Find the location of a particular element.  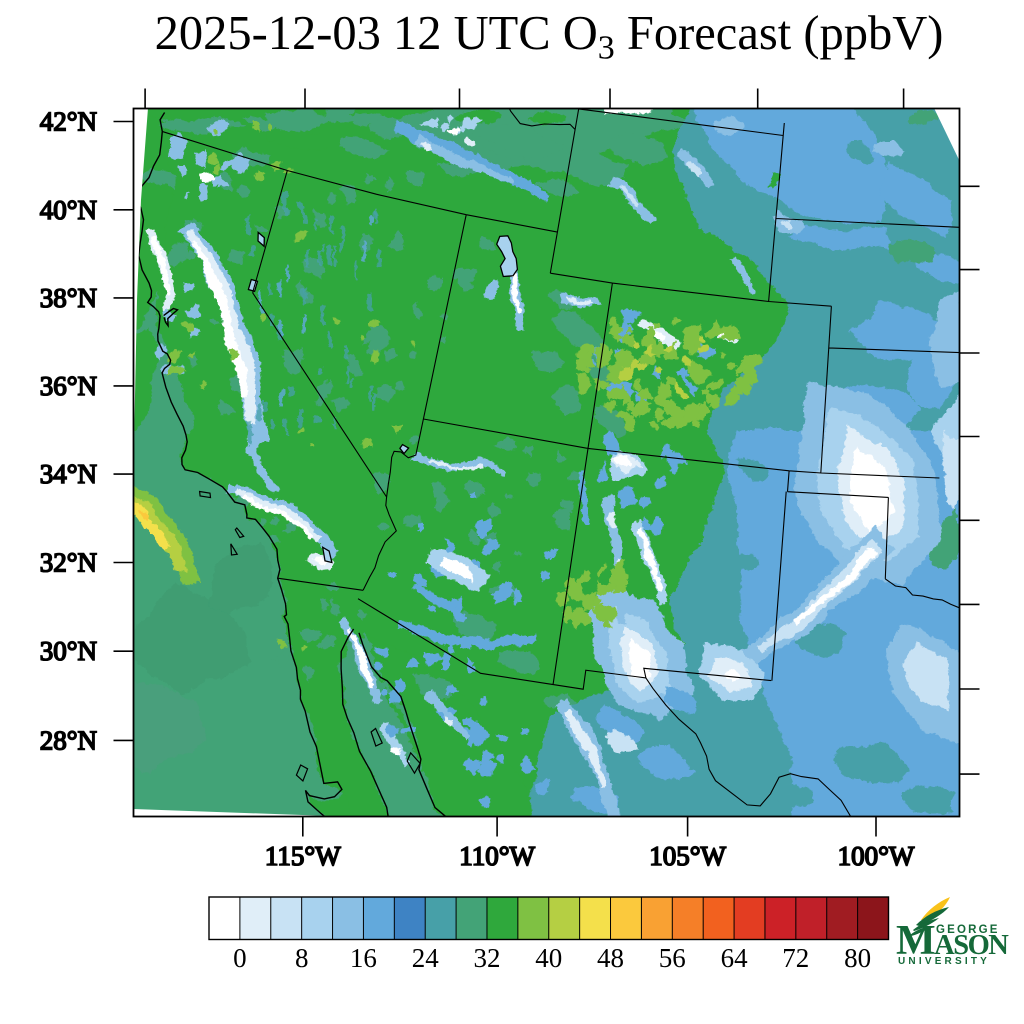

svg-text: 36°N is located at coordinates (68, 386).